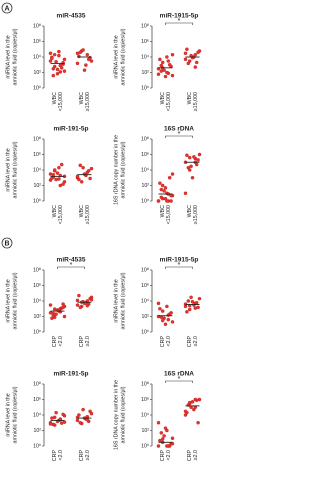 The image size is (320, 500). I want to click on y-tick-label: 10², so click(38, 186).